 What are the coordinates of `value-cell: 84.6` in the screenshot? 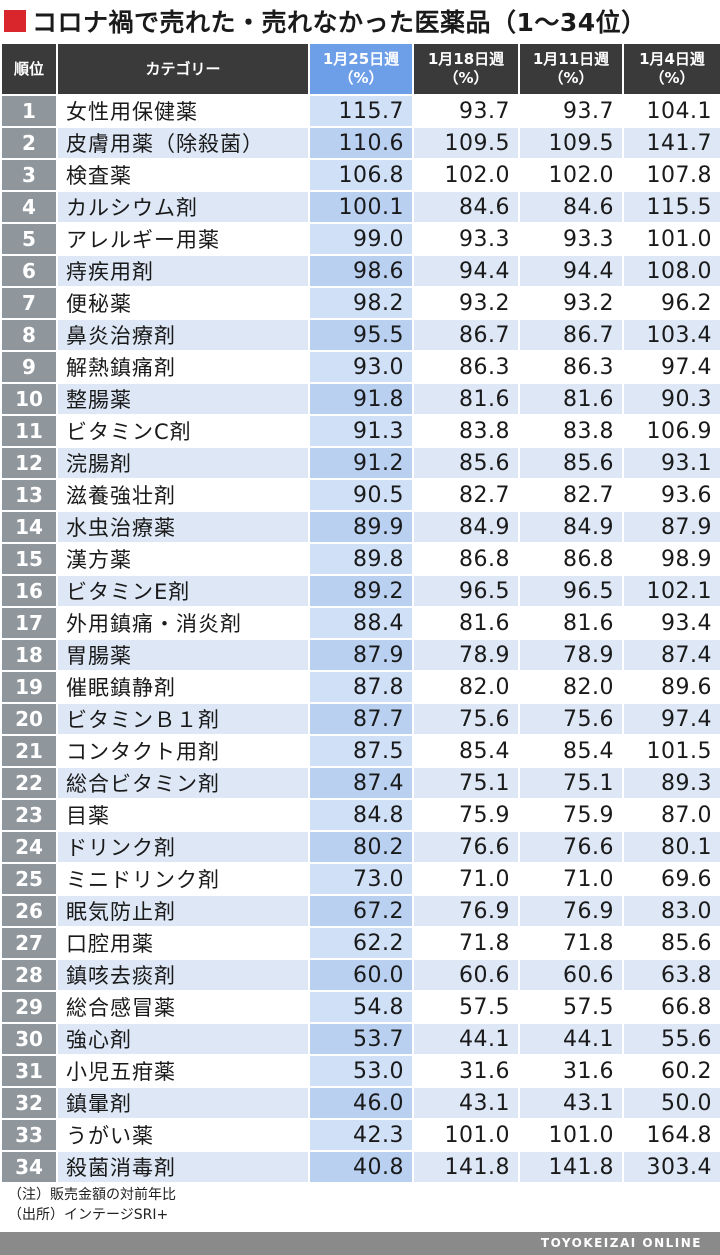 It's located at (571, 208).